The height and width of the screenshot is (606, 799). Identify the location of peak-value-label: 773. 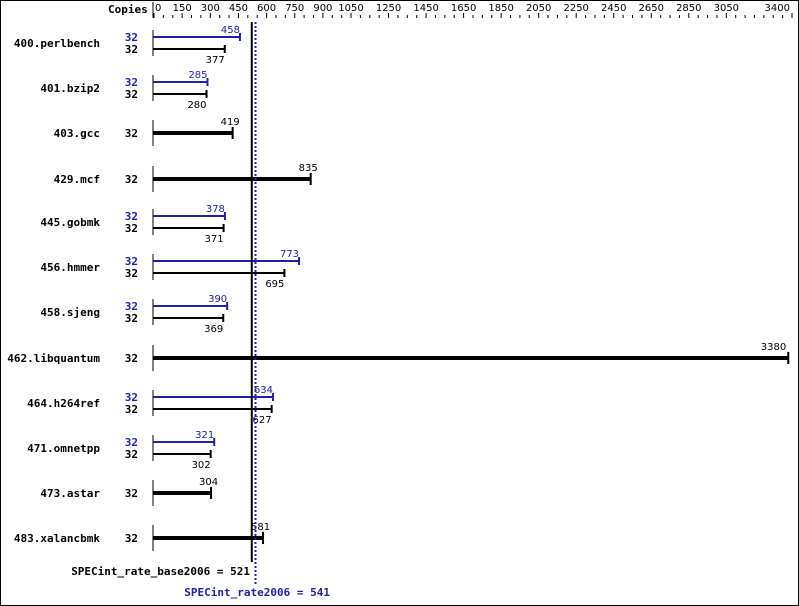
(289, 254).